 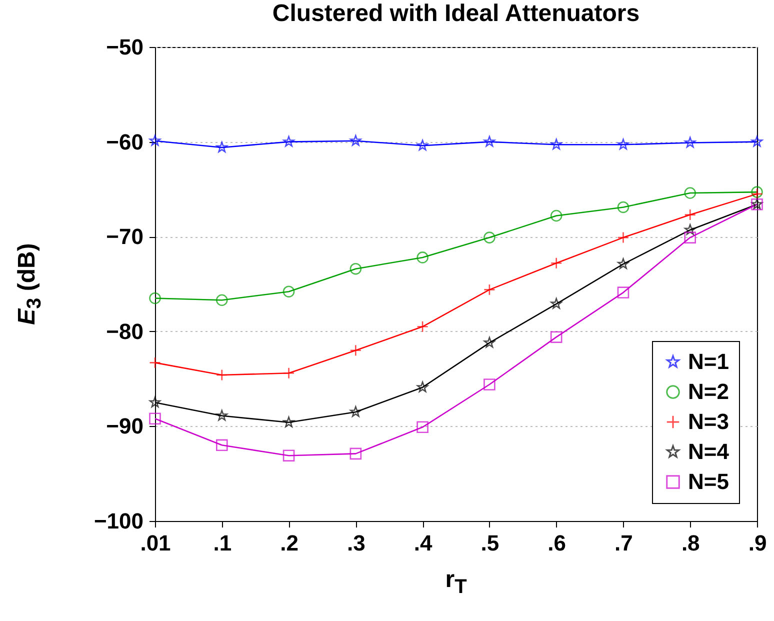 I want to click on y-tick-label: −100, so click(x=119, y=521).